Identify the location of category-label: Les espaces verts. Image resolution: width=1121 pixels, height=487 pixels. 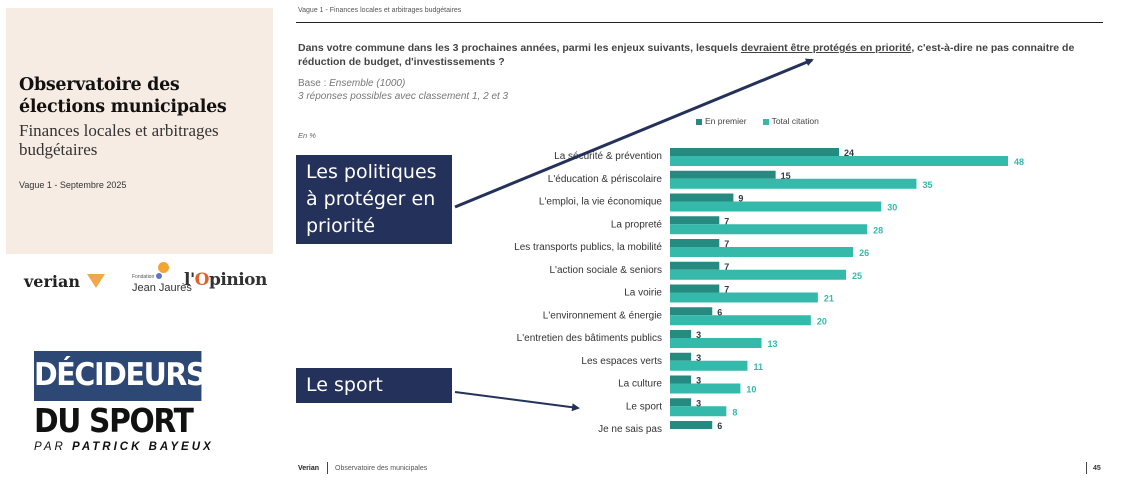
(621, 361).